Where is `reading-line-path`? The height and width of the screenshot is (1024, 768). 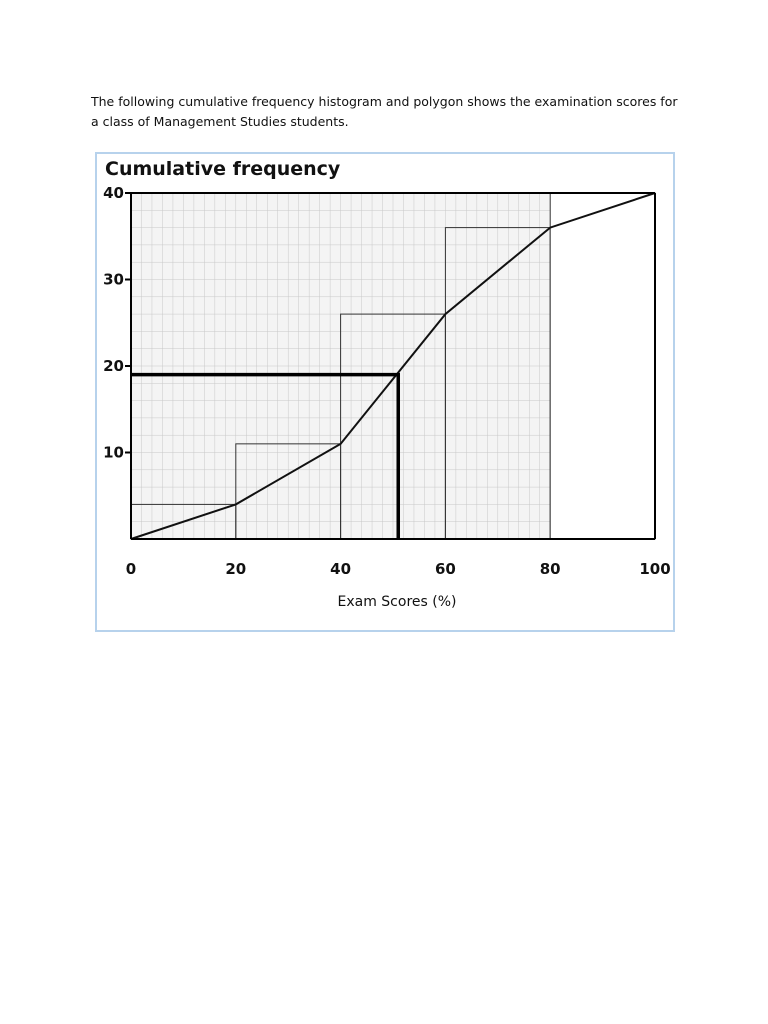 reading-line-path is located at coordinates (265, 455).